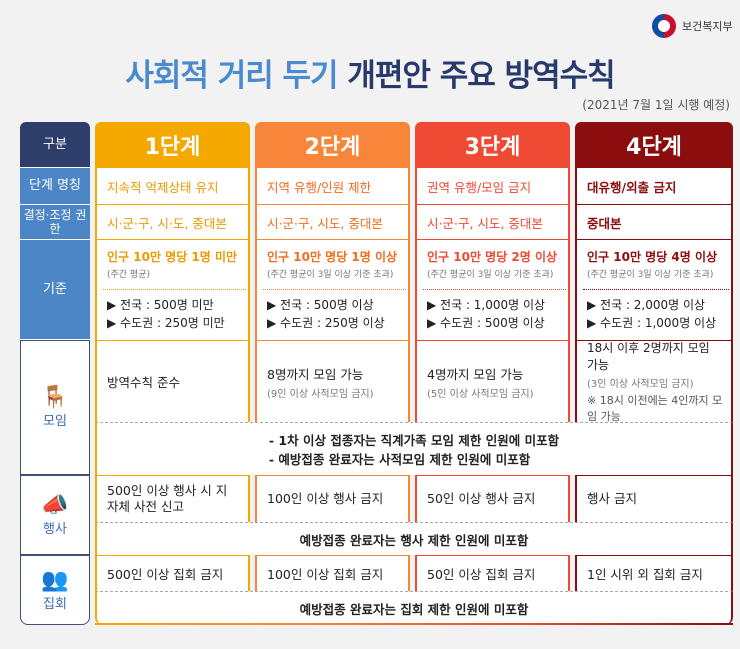 This screenshot has height=649, width=740. I want to click on stage-label: 1단계, so click(172, 147).